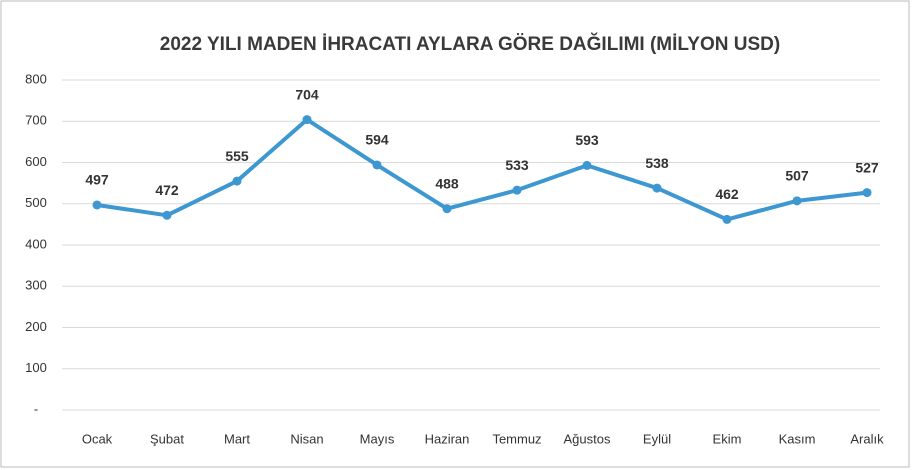 This screenshot has height=470, width=913. Describe the element at coordinates (377, 438) in the screenshot. I see `x-tick-label: Mayıs` at that location.